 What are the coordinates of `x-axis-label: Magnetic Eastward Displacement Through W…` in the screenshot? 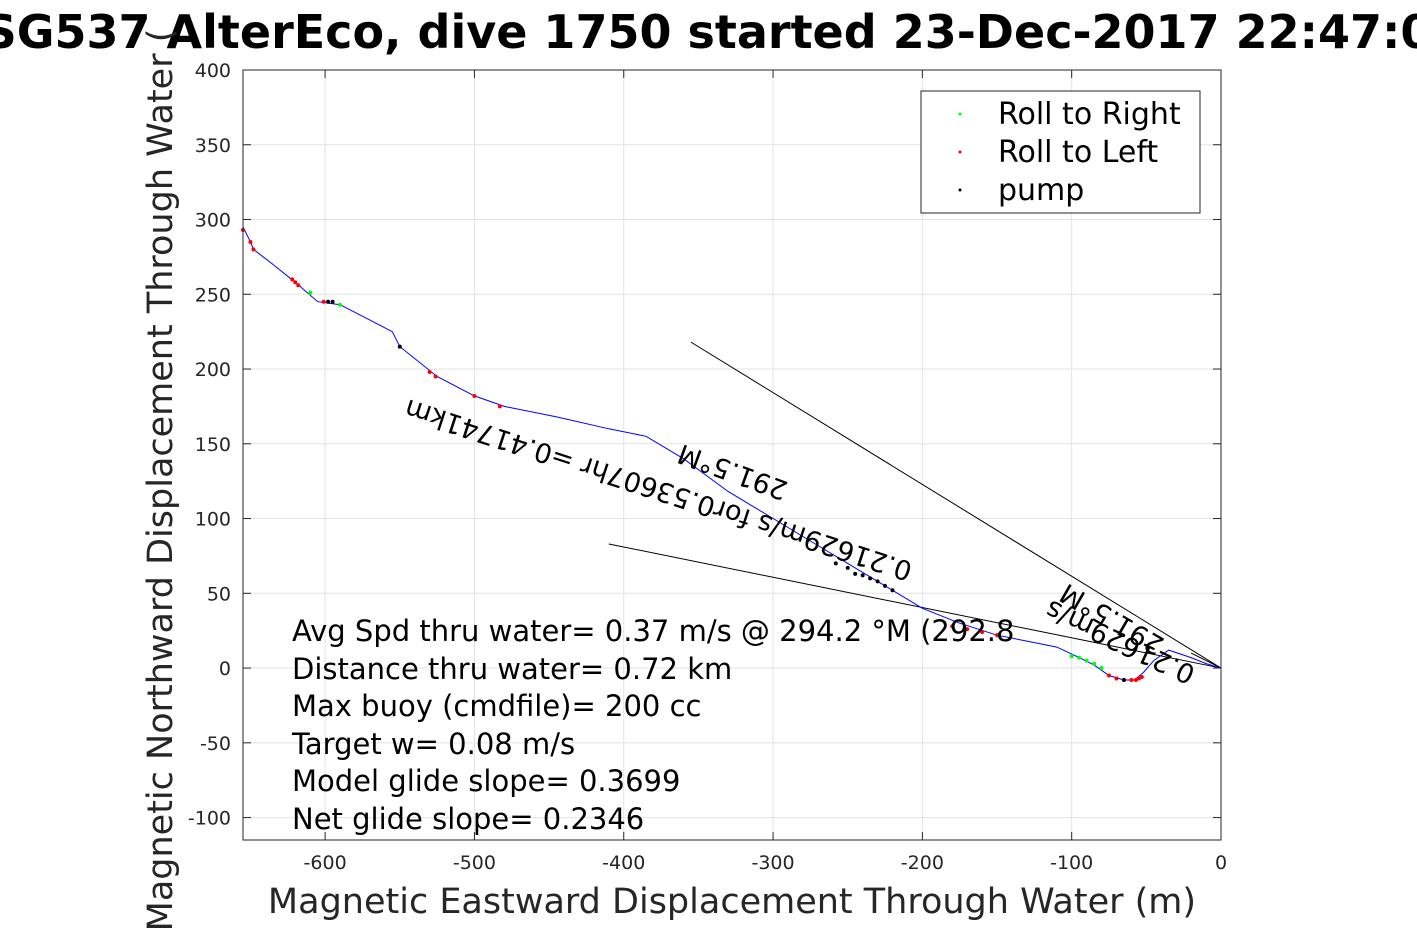 It's located at (732, 902).